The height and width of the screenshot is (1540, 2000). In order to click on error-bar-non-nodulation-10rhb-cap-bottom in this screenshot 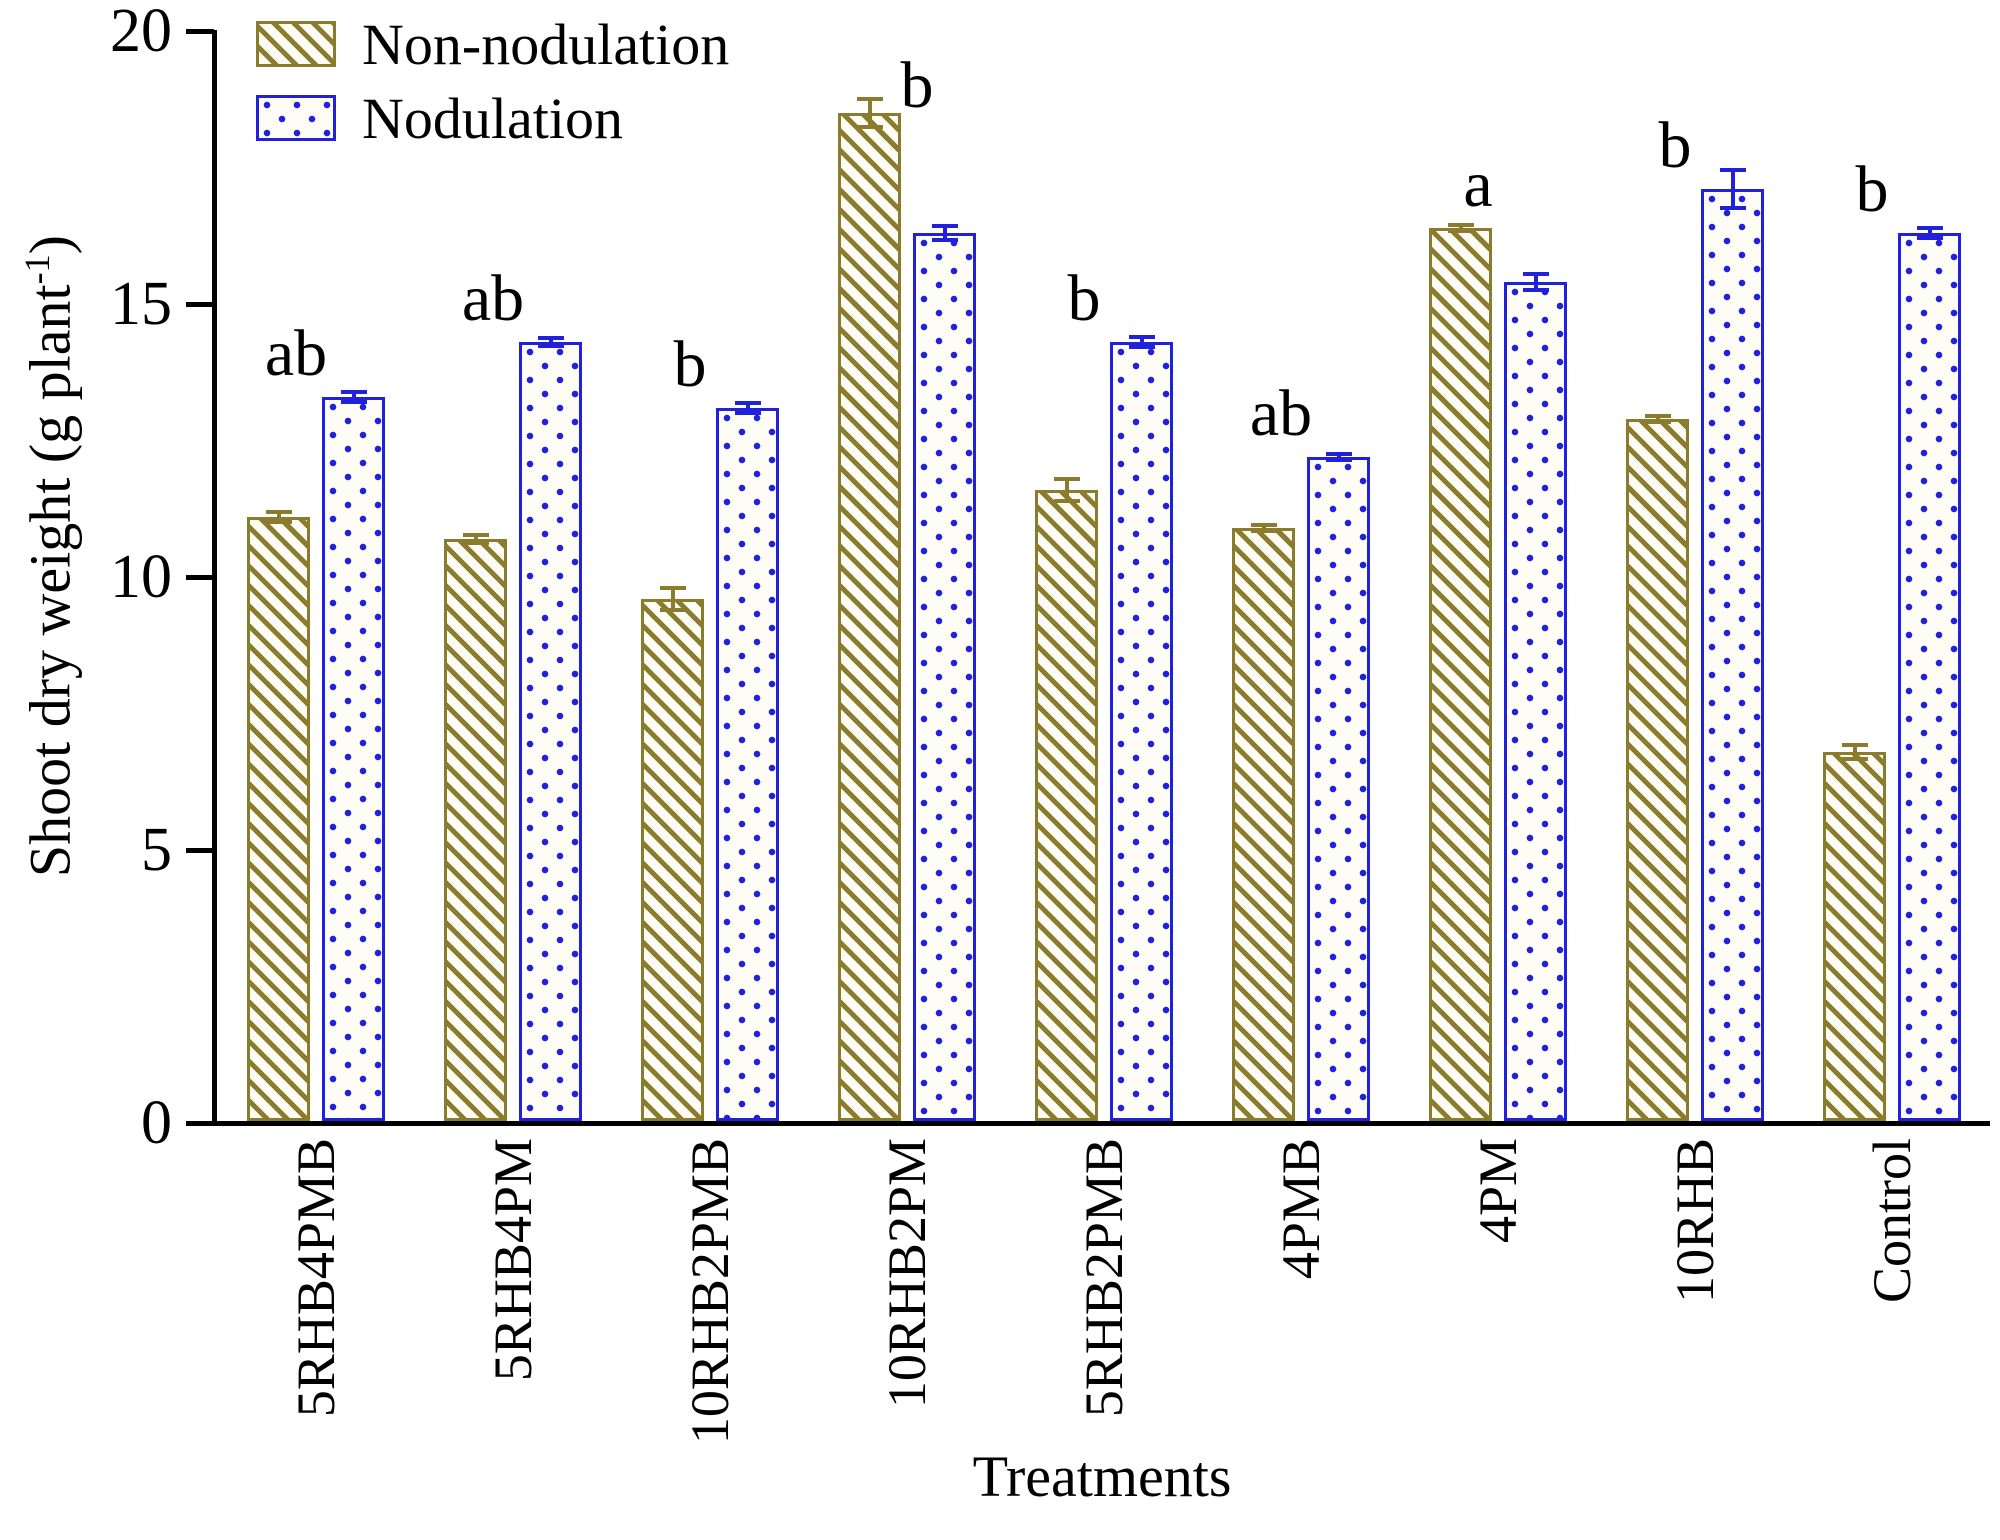, I will do `click(1657, 422)`.